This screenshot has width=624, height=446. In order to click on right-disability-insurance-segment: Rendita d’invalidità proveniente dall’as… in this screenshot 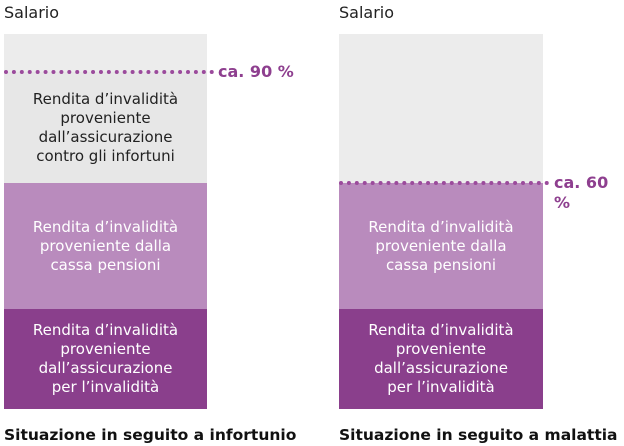, I will do `click(441, 359)`.